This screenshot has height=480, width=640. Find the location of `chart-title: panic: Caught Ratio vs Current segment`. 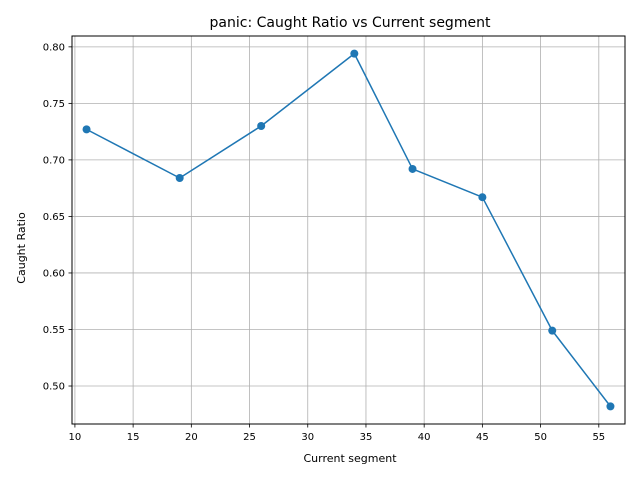

chart-title: panic: Caught Ratio vs Current segment is located at coordinates (350, 23).